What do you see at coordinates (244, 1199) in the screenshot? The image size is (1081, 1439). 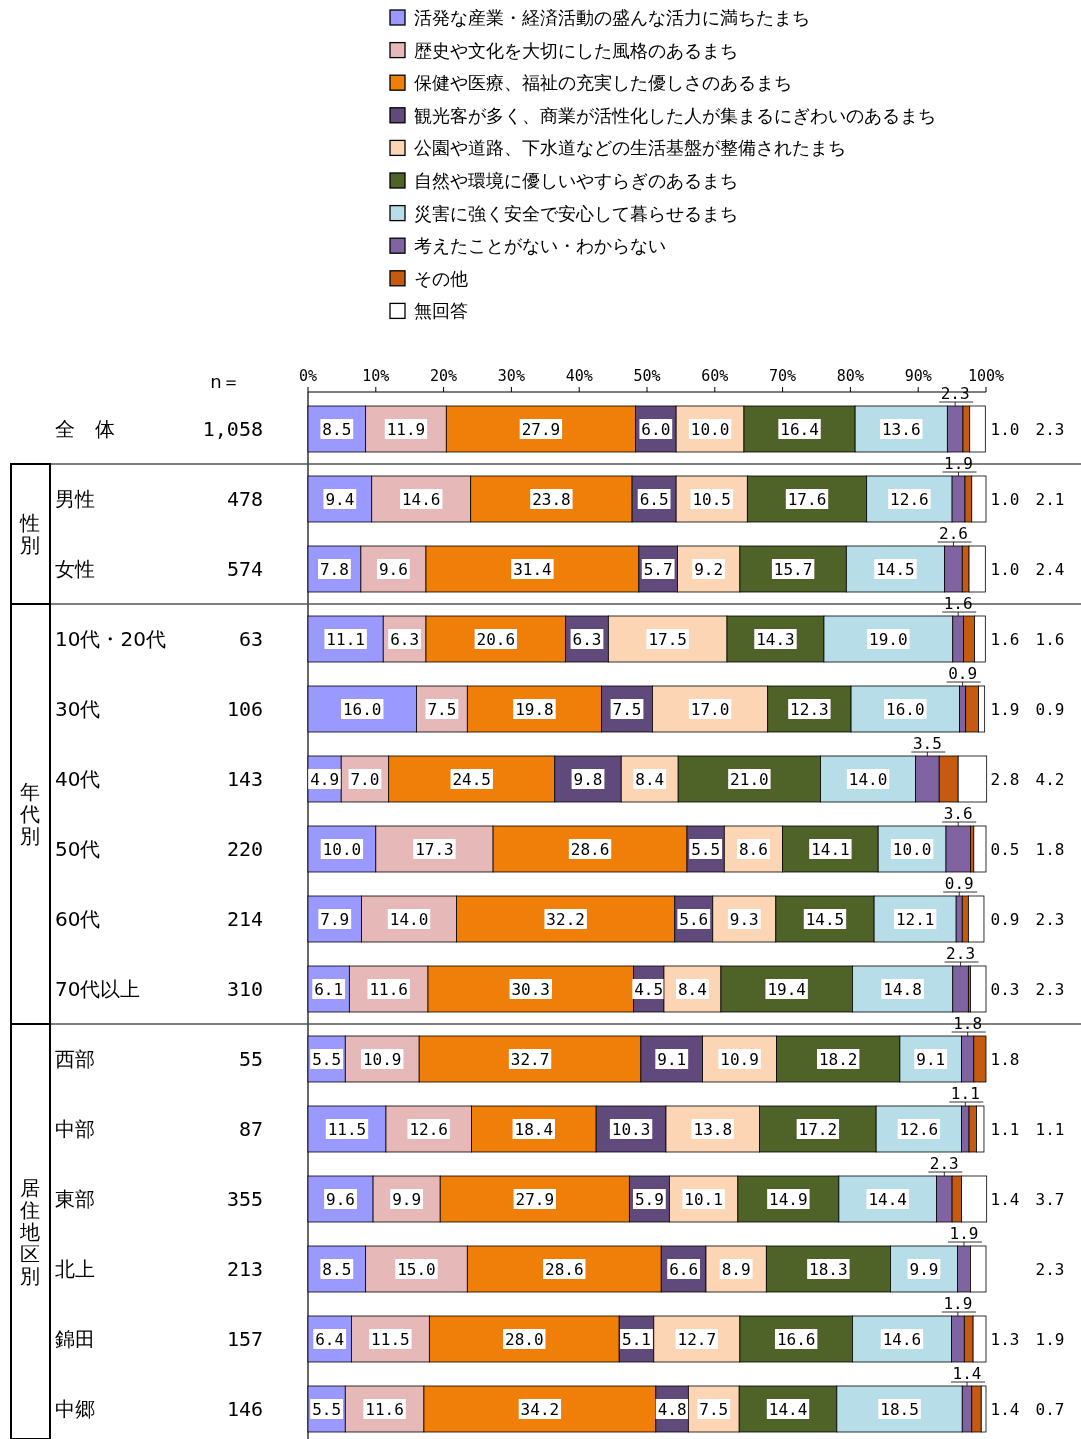 I see `y2-tick-label: 355` at bounding box center [244, 1199].